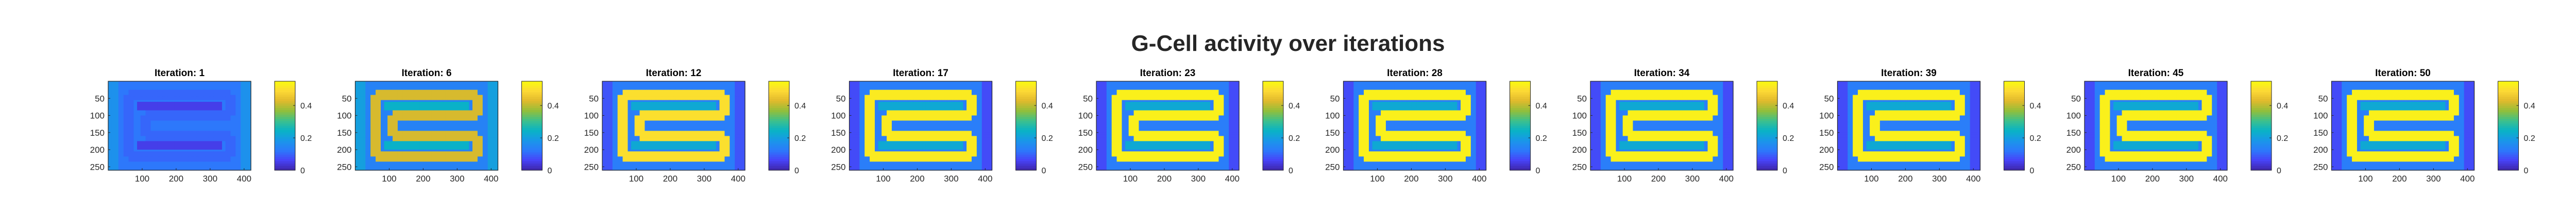 Image resolution: width=2576 pixels, height=217 pixels. Describe the element at coordinates (180, 126) in the screenshot. I see `heatmap-cells` at that location.